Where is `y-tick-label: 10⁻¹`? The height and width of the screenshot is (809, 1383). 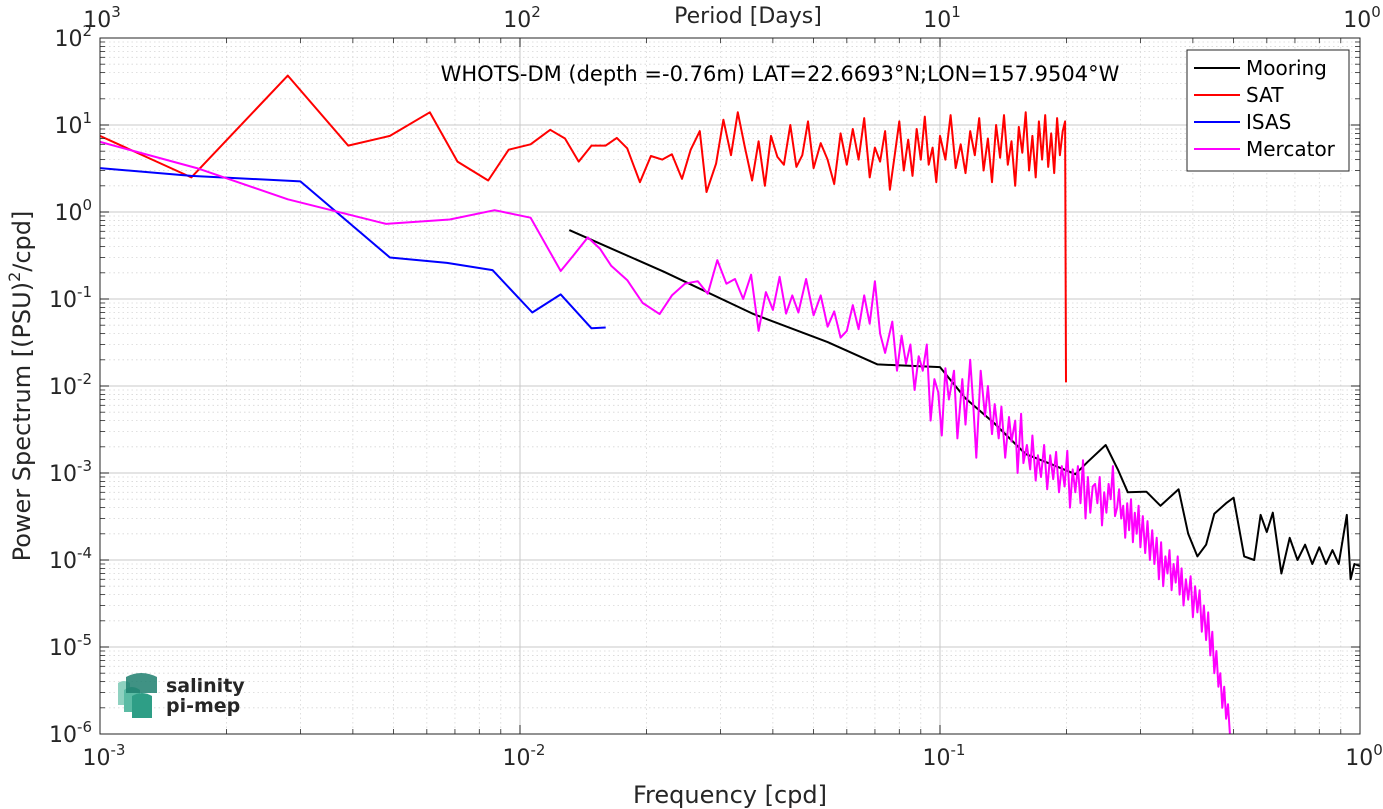 y-tick-label: 10⁻¹ is located at coordinates (70, 298).